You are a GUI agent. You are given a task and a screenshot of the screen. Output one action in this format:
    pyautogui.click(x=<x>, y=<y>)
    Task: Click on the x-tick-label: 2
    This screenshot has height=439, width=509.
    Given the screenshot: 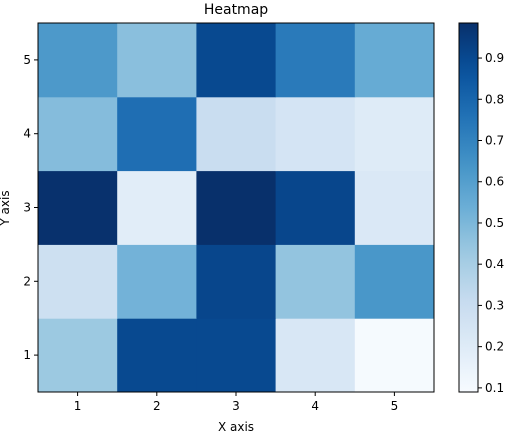 What is the action you would take?
    pyautogui.click(x=157, y=406)
    